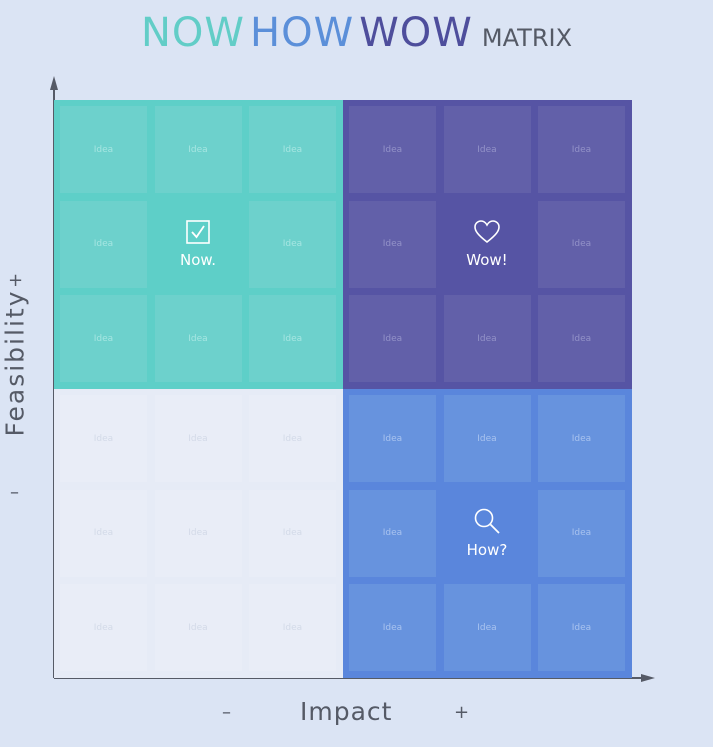 The image size is (713, 747). I want to click on quadrant-how-label: How?, so click(487, 550).